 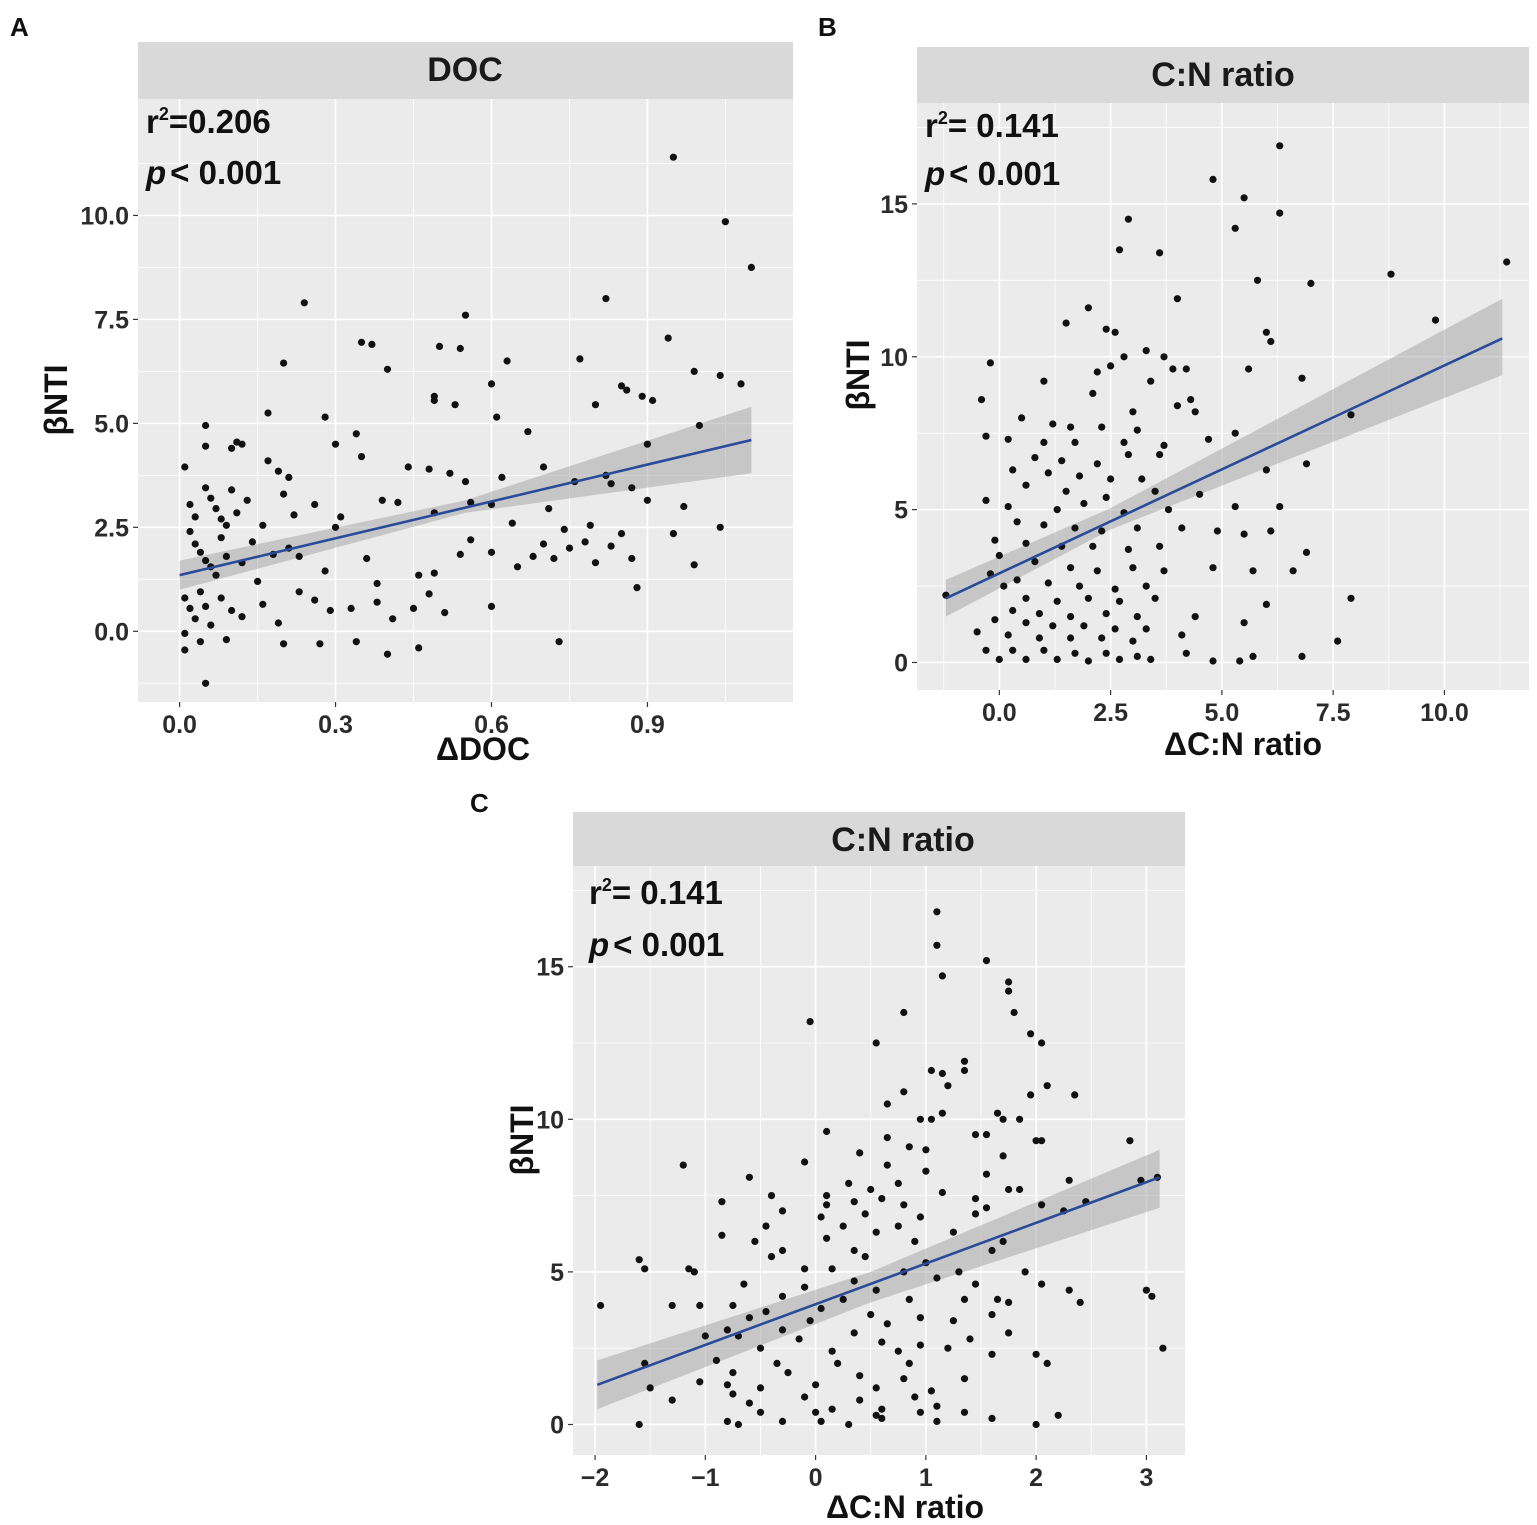 What do you see at coordinates (827, 27) in the screenshot?
I see `panel-label-b: B` at bounding box center [827, 27].